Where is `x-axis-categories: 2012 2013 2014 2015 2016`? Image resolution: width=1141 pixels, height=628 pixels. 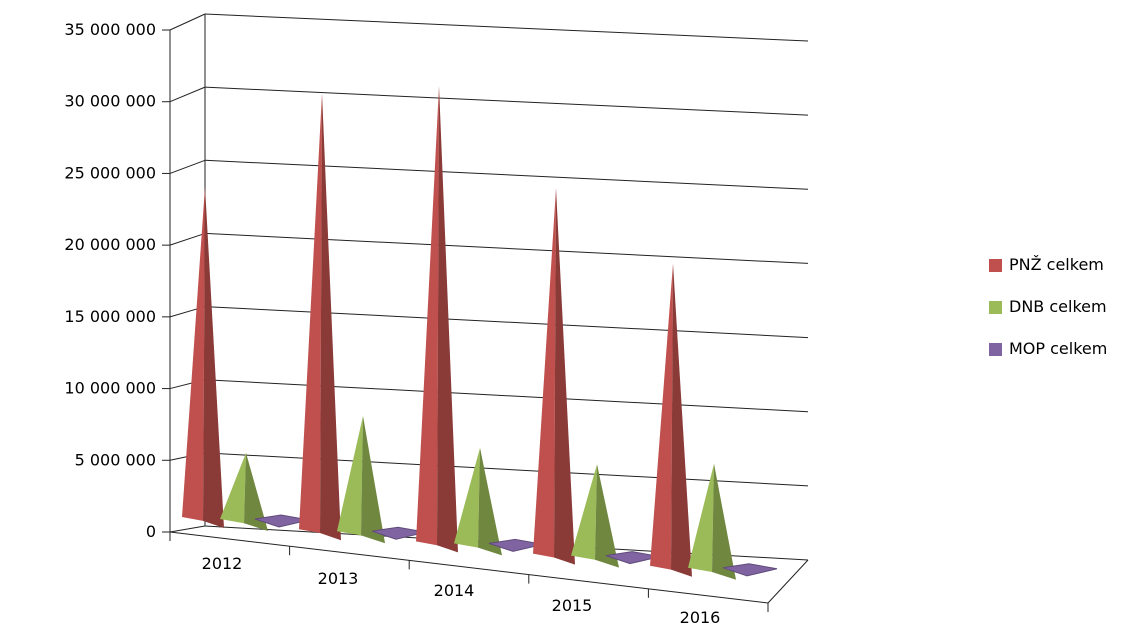 x-axis-categories: 2012 2013 2014 2015 2016 is located at coordinates (461, 590).